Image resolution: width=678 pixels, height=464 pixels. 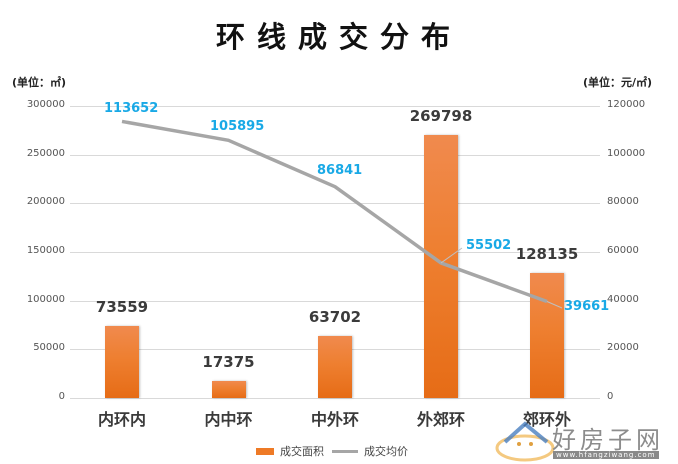 I want to click on category-label: 郊环外, so click(x=546, y=419).